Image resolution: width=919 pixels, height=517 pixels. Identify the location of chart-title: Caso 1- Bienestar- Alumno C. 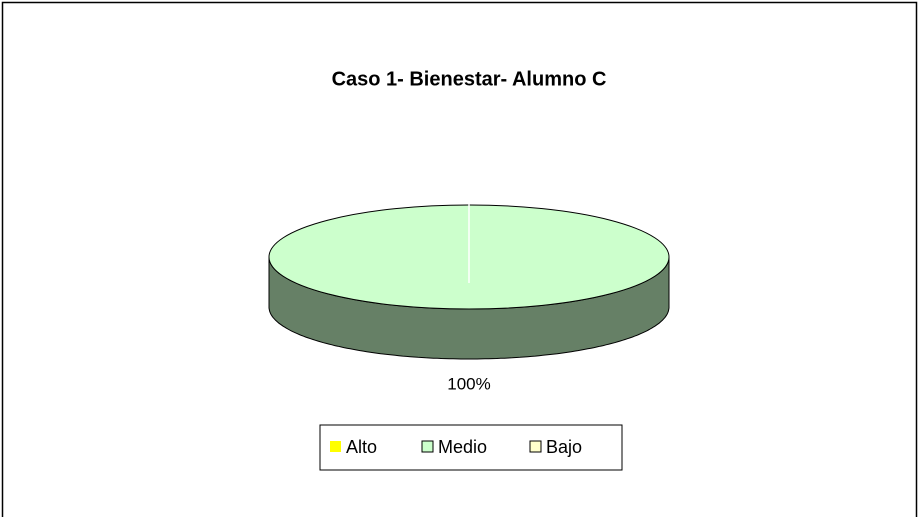
(469, 79).